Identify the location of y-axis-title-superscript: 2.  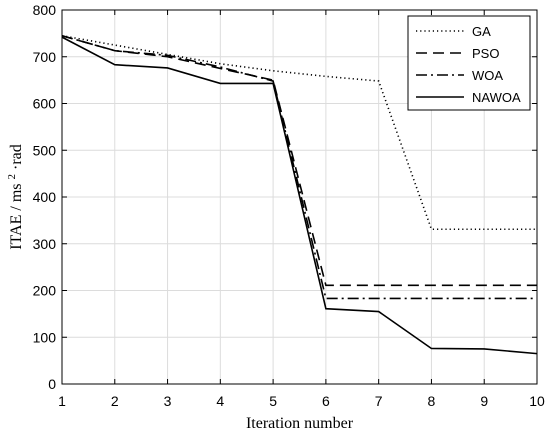
(12, 177).